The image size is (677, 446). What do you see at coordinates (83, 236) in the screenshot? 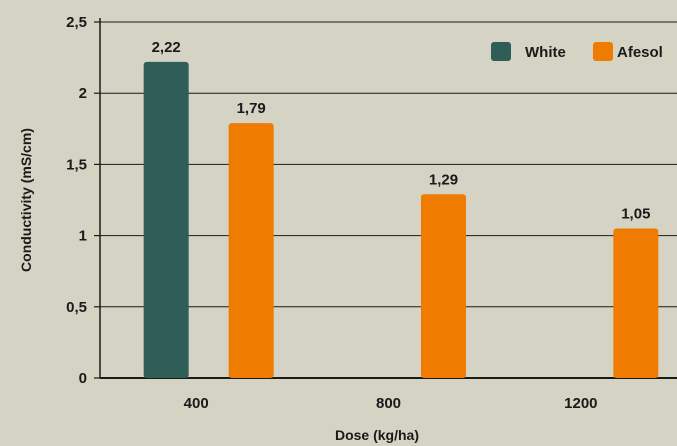
I see `y-tick-label: 1` at bounding box center [83, 236].